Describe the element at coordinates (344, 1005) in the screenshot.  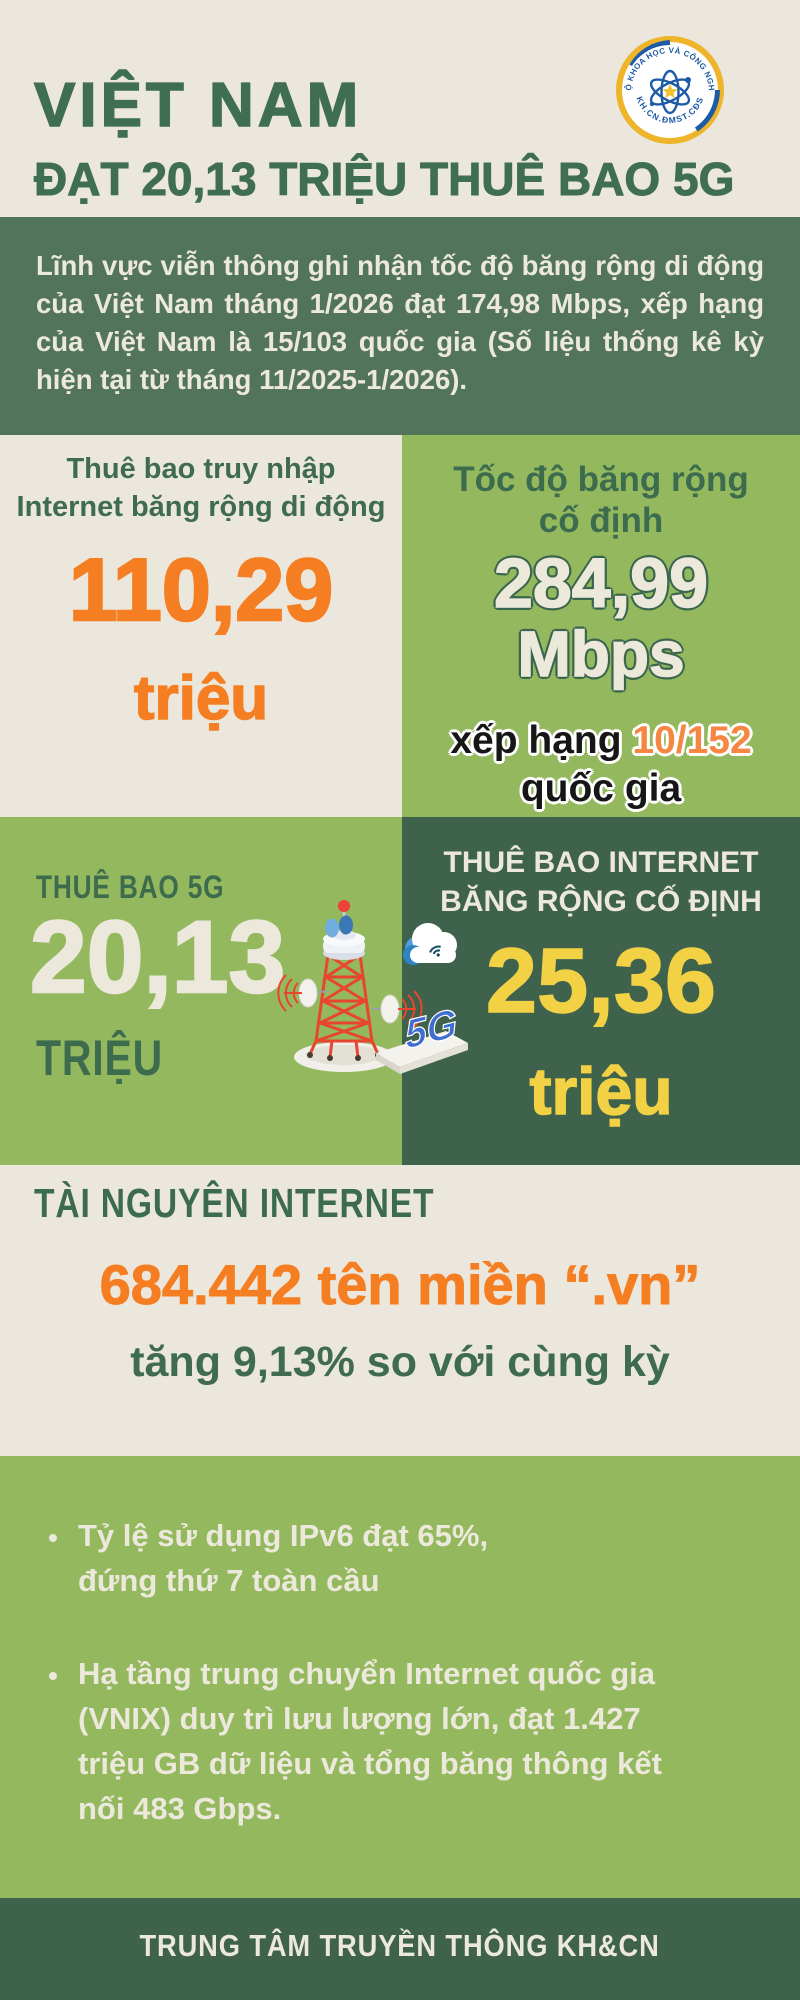
I see `tower-lattice` at that location.